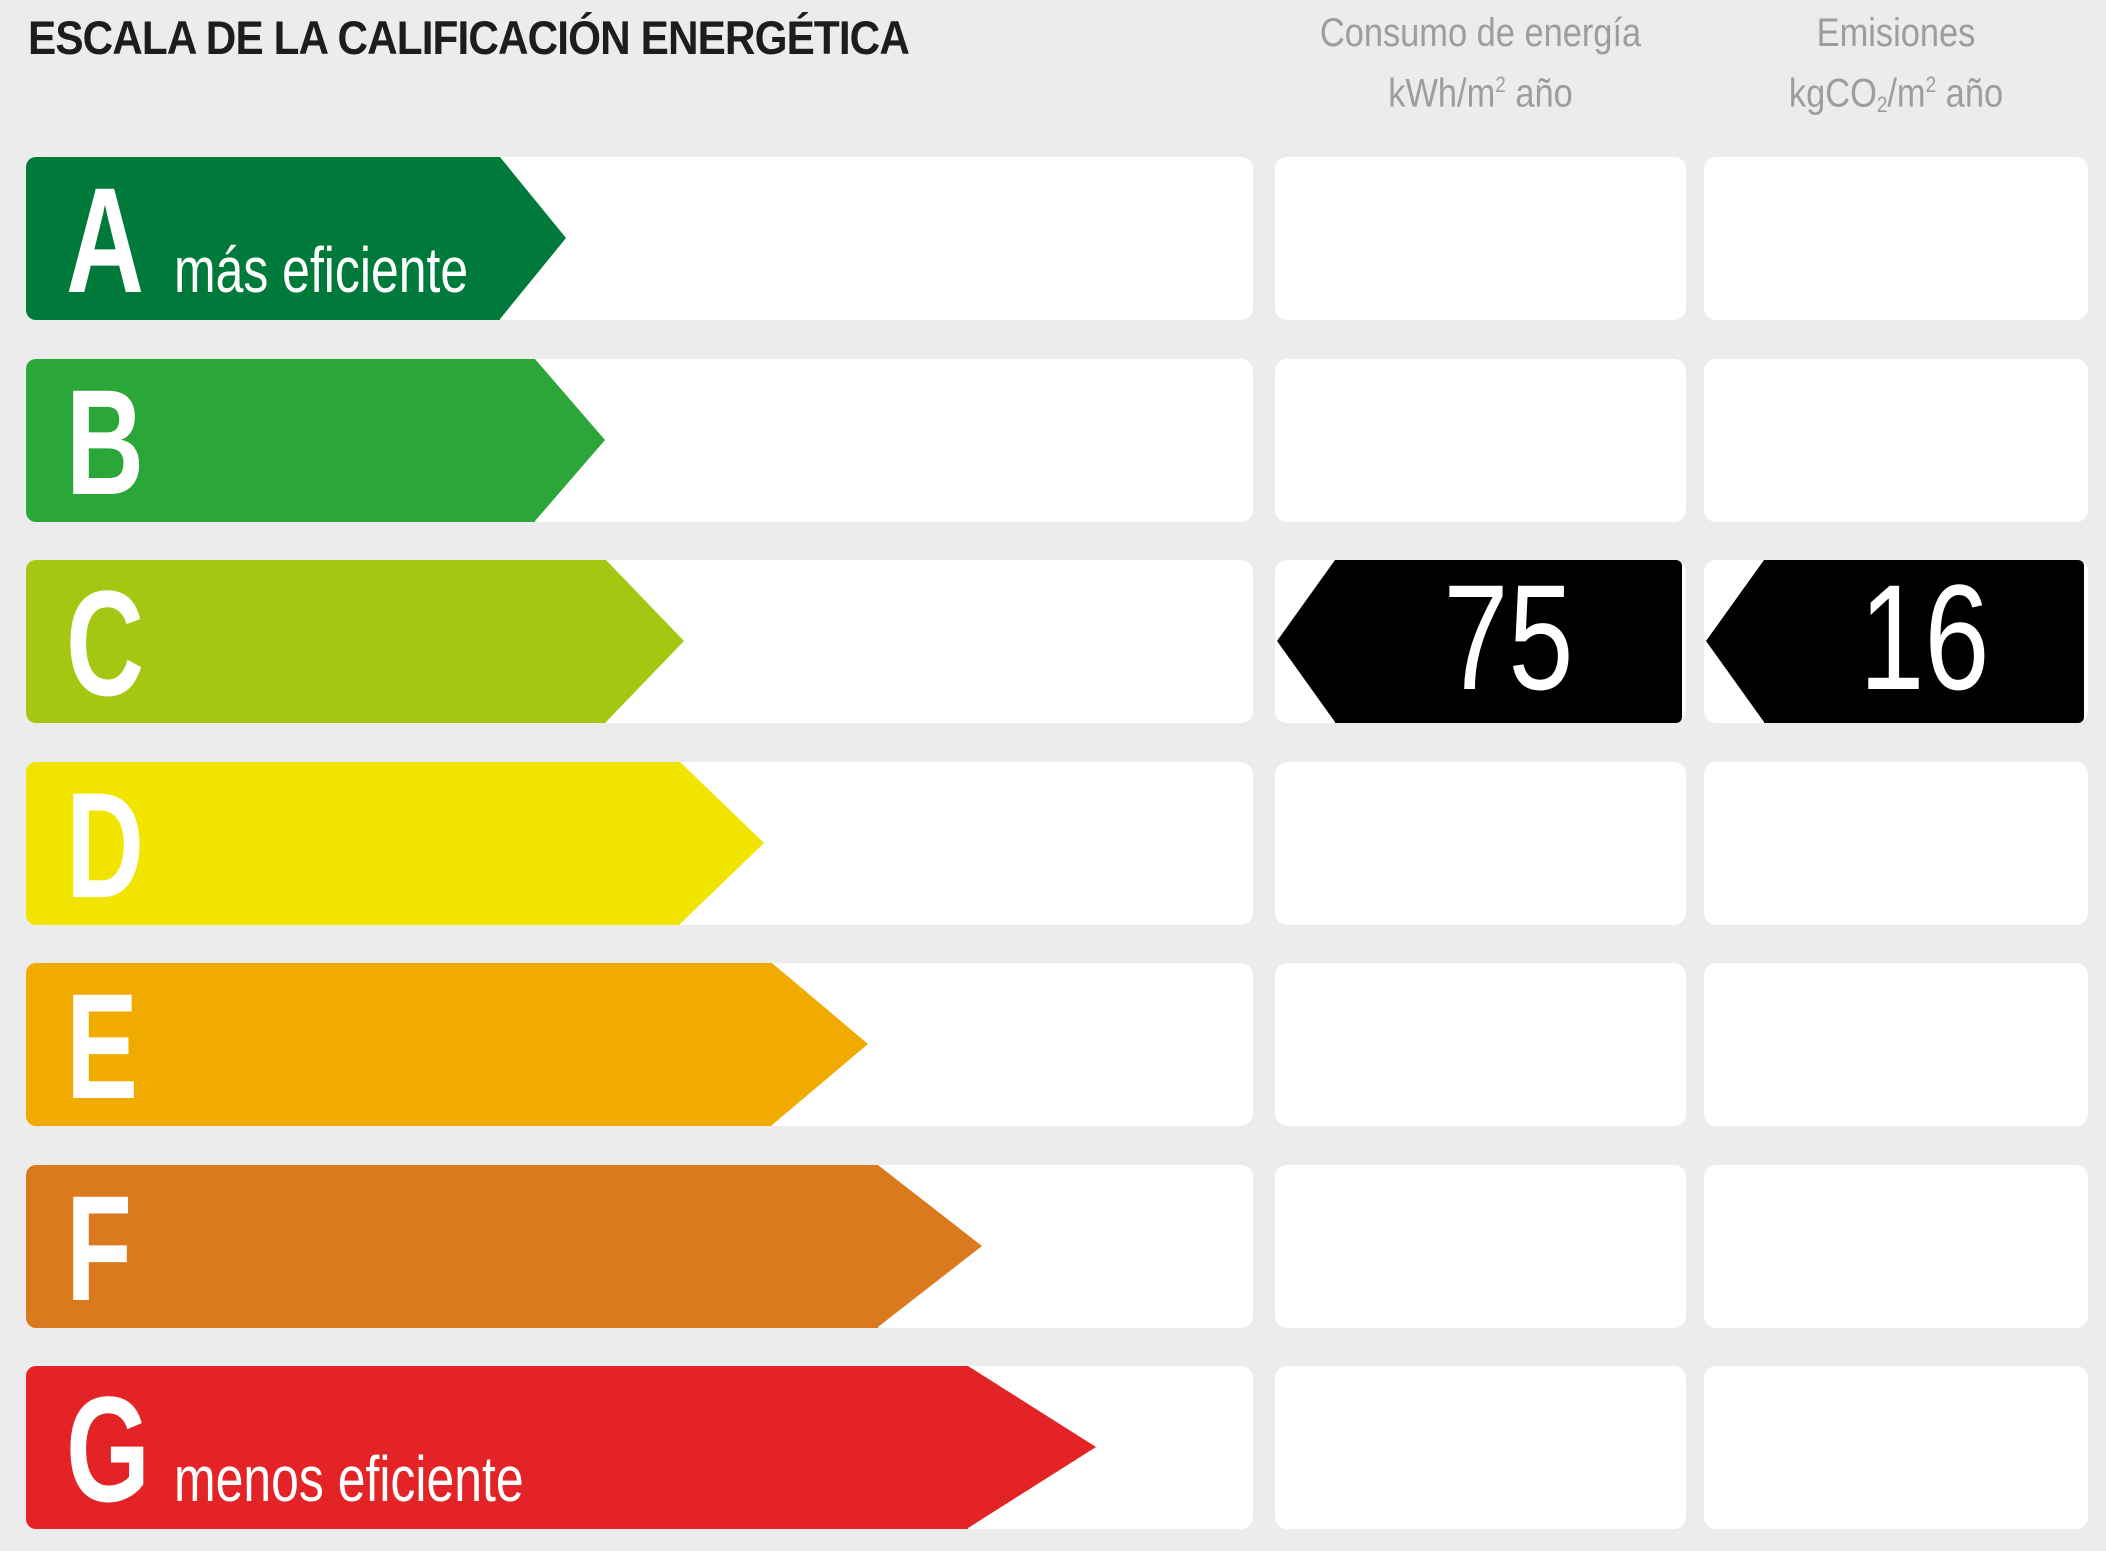  Describe the element at coordinates (1480, 63) in the screenshot. I see `column-header-consumo: Consumo de energía kWh/m2 año` at that location.